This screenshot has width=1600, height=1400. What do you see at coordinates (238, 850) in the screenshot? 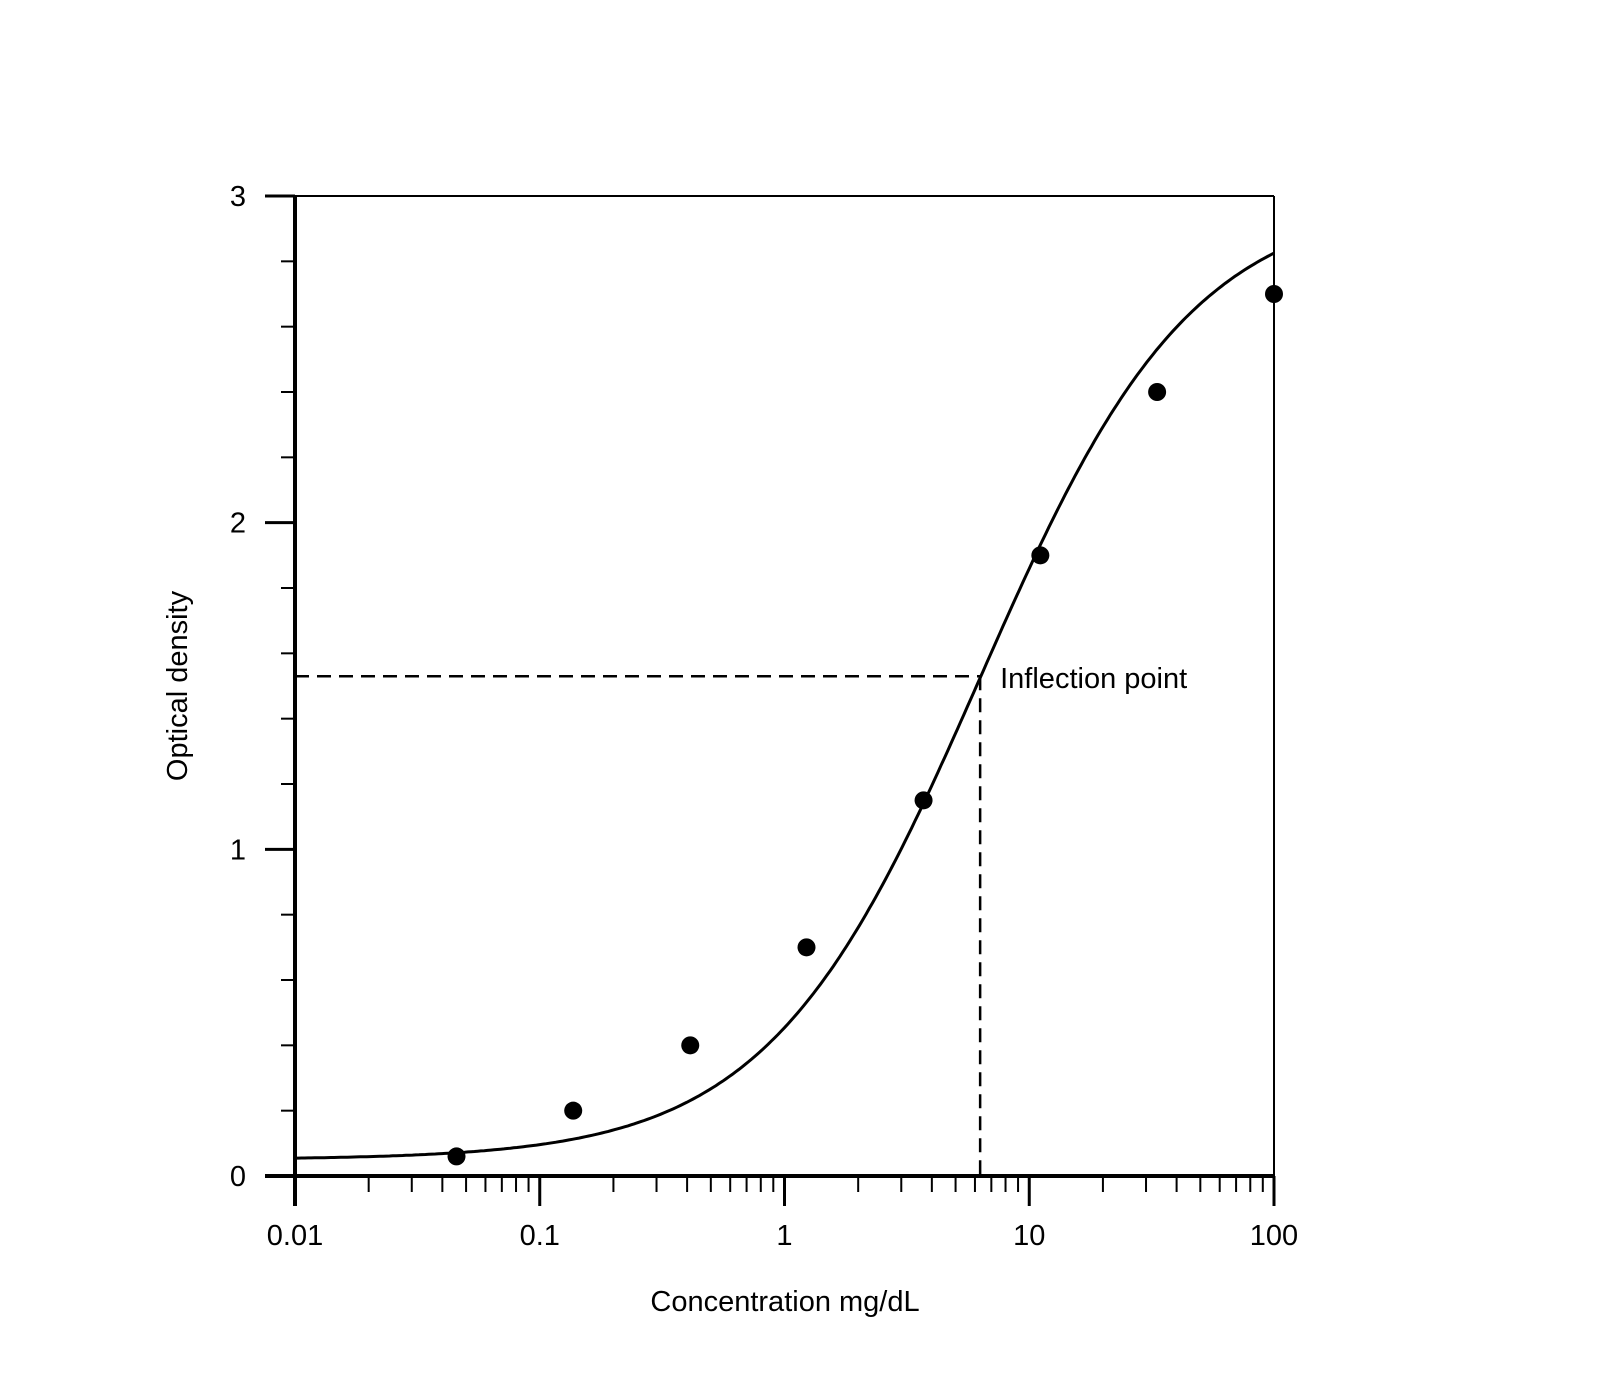
I see `y-tick-label: 1` at bounding box center [238, 850].